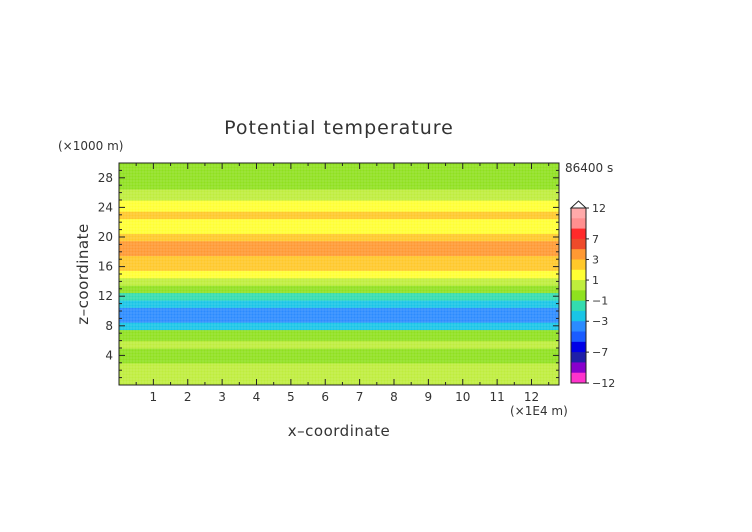 Image resolution: width=752 pixels, height=532 pixels. I want to click on x-tick-label: 11, so click(496, 397).